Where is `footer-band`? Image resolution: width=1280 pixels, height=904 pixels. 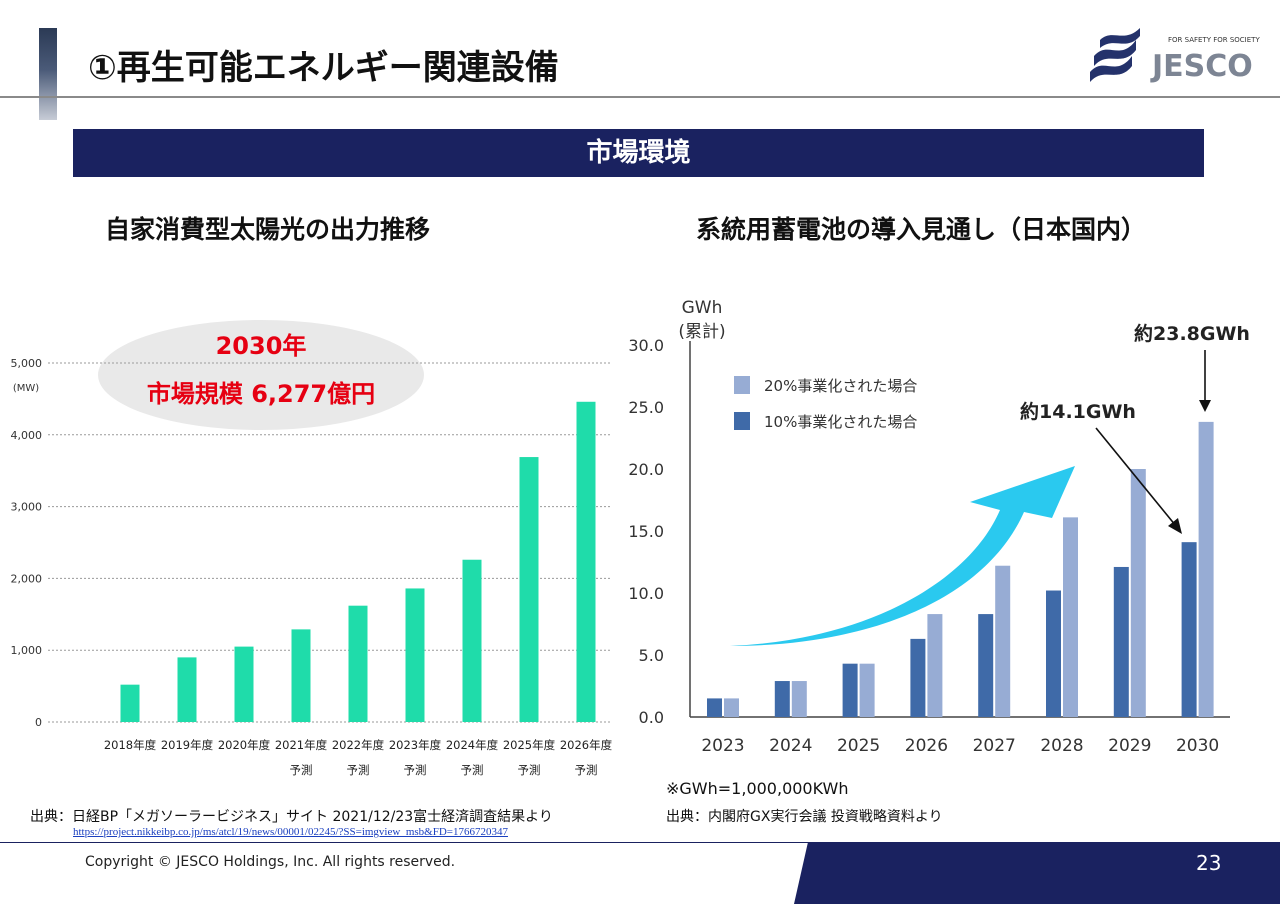
footer-band is located at coordinates (1037, 873).